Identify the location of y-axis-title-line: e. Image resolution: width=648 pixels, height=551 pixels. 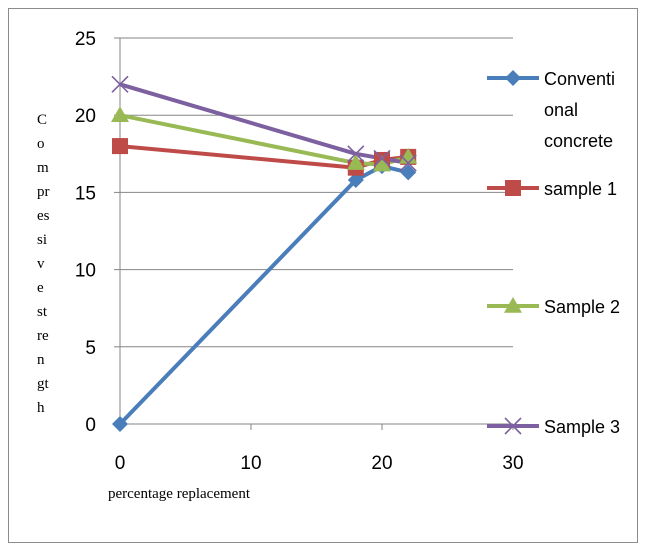
(40, 288).